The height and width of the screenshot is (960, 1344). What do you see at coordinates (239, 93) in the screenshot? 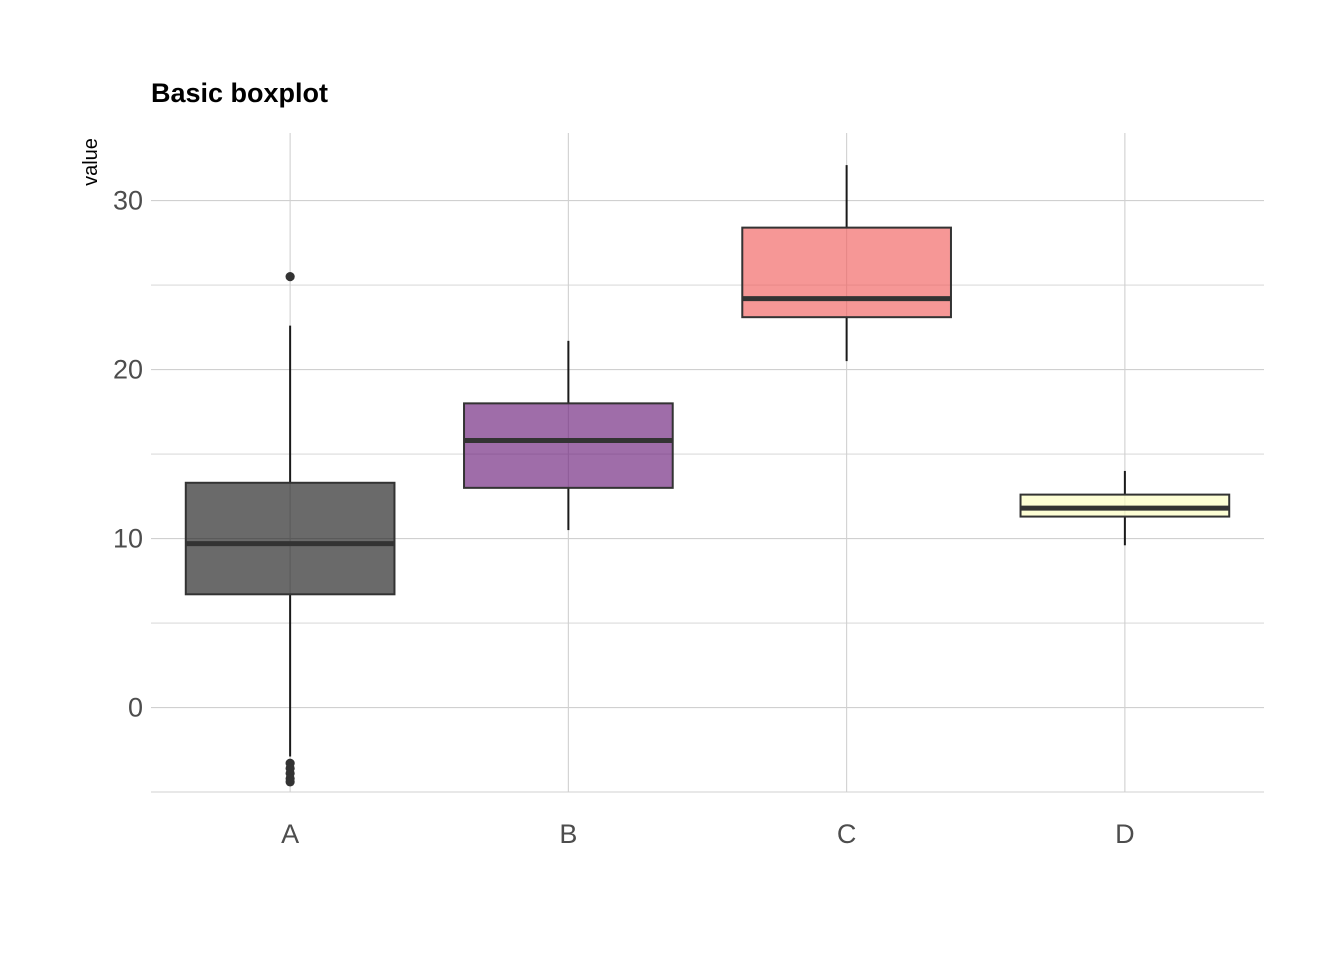
I see `chart-title: Basic boxplot` at bounding box center [239, 93].